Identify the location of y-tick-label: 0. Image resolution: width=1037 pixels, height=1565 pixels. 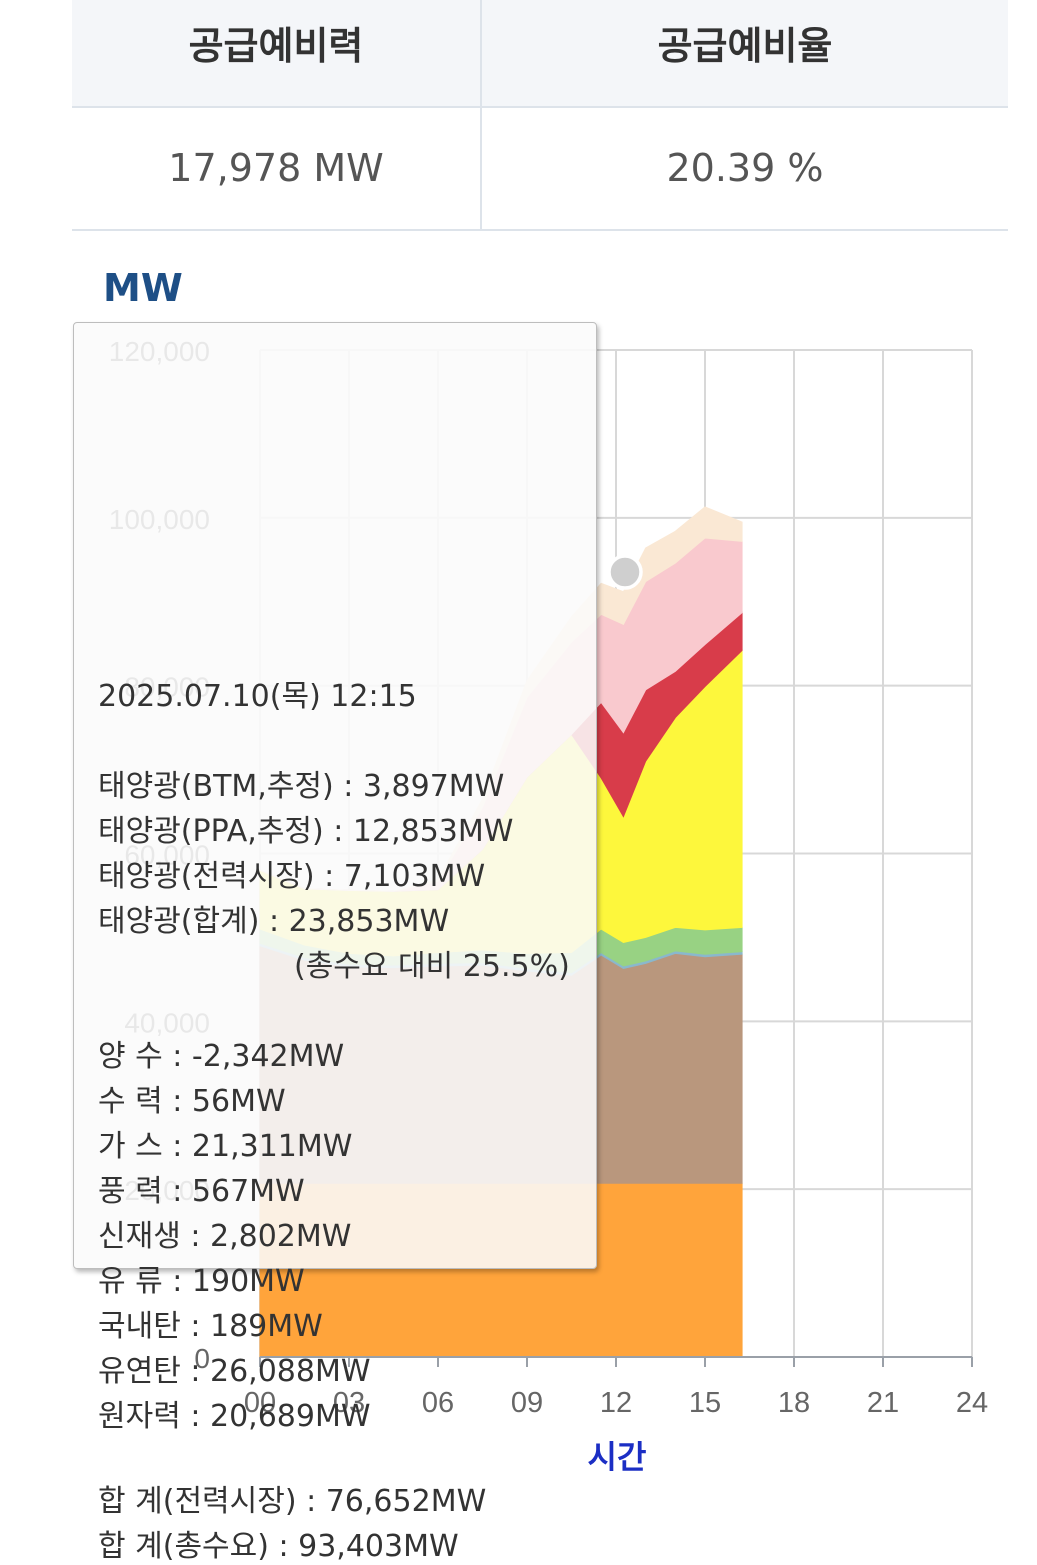
(202, 1358).